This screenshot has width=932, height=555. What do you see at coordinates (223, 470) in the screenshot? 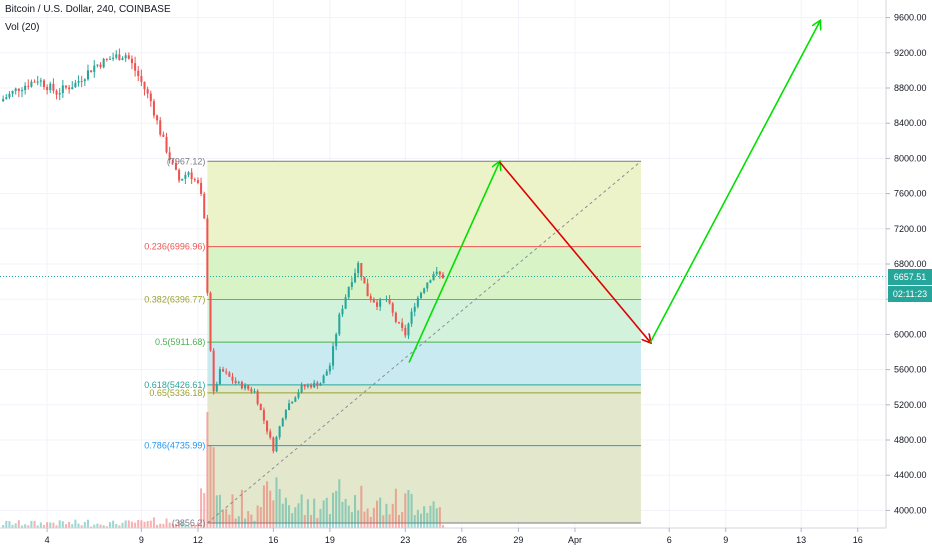
I see `volume-histogram` at bounding box center [223, 470].